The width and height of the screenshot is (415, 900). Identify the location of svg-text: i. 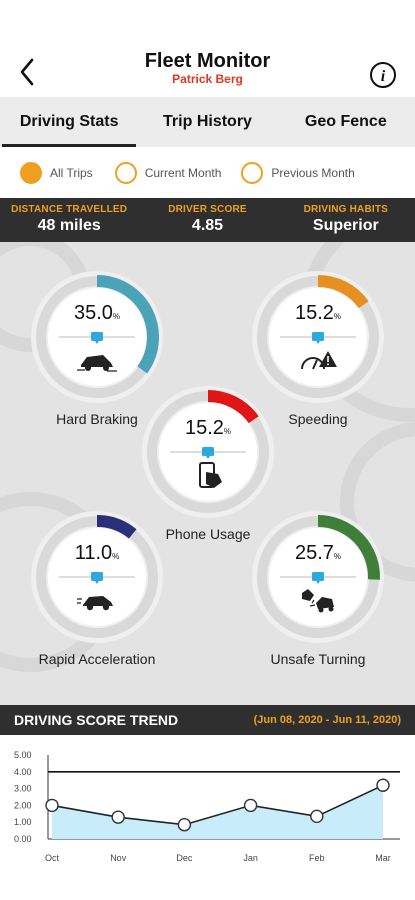
(383, 76).